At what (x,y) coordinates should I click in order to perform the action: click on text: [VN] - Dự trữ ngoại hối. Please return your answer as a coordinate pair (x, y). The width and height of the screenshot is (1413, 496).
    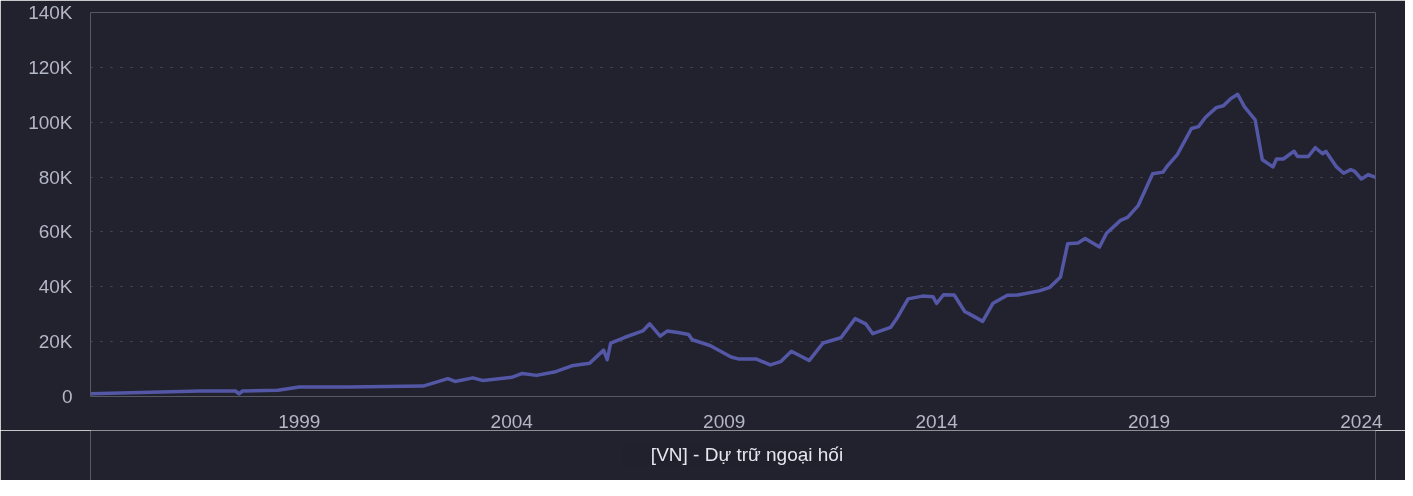
    Looking at the image, I should click on (747, 455).